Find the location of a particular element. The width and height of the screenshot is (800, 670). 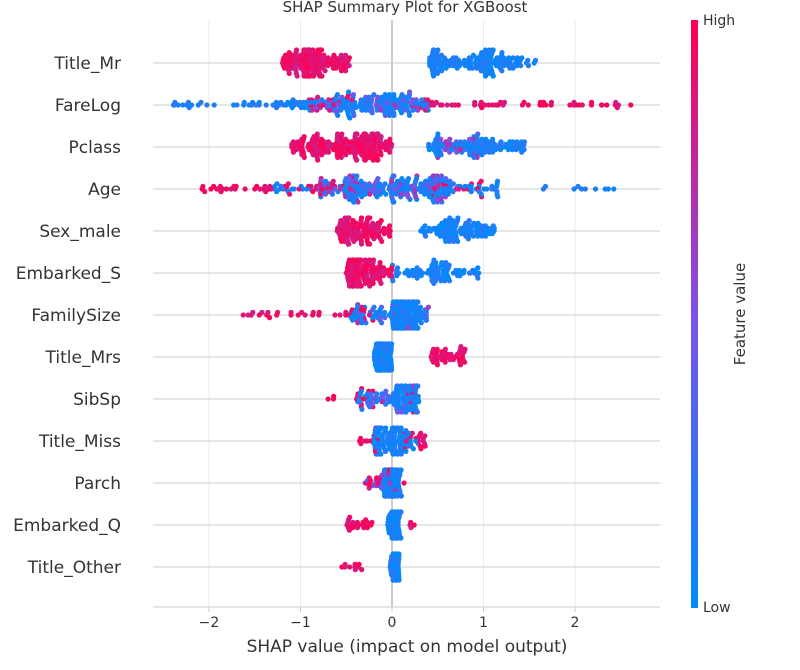

feature-label: Parch is located at coordinates (97, 484).